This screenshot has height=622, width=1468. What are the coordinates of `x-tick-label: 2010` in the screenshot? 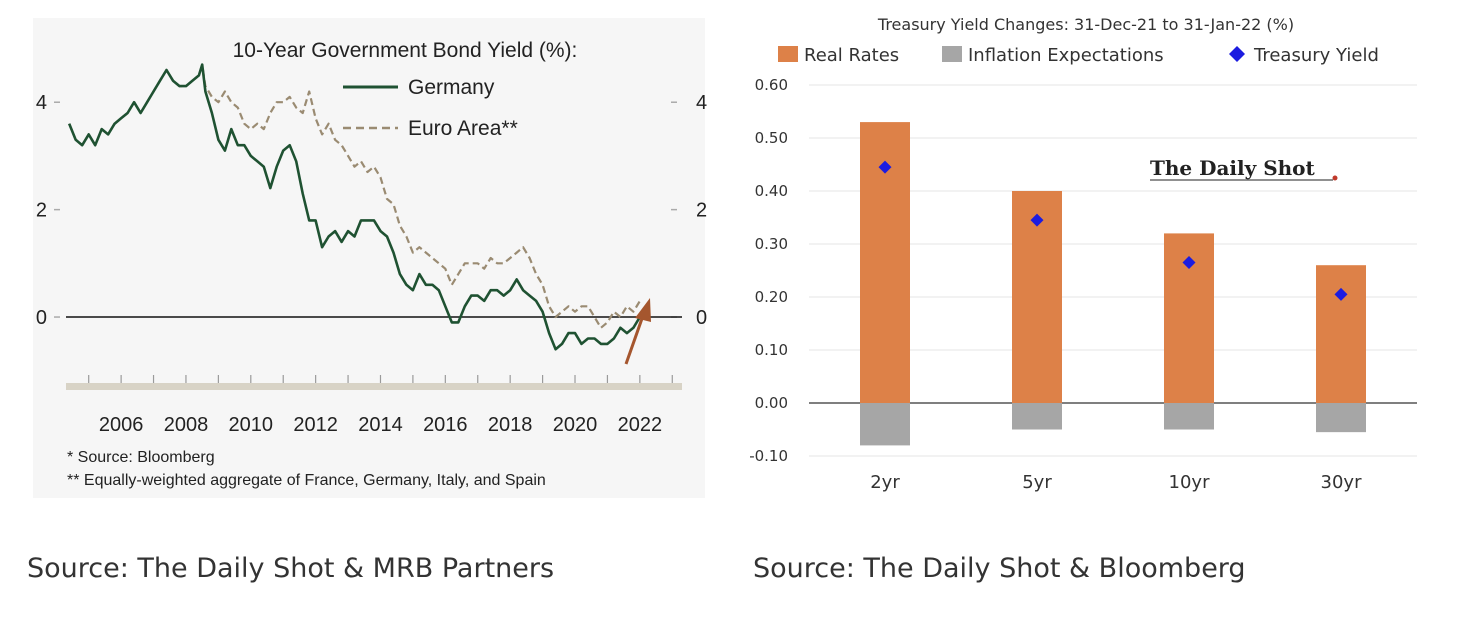 It's located at (251, 425).